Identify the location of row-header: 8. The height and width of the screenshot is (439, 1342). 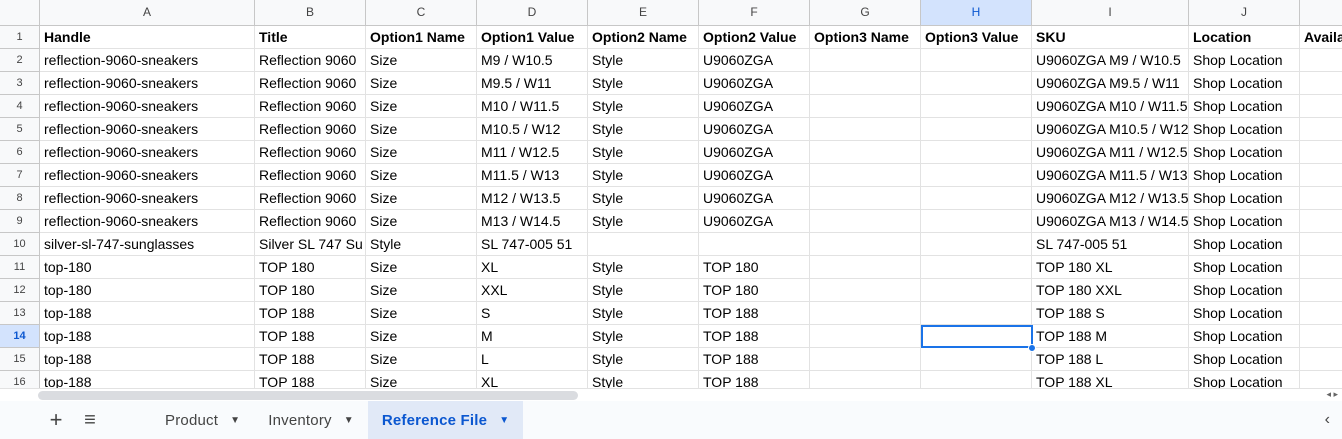
(20, 198).